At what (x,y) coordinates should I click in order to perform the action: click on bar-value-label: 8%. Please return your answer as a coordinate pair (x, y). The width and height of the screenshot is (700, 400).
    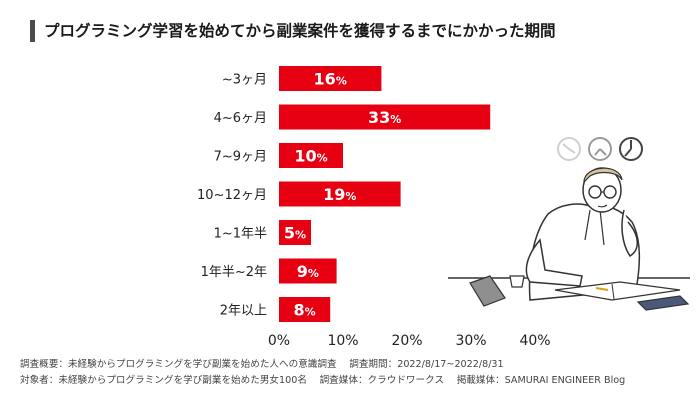
    Looking at the image, I should click on (305, 310).